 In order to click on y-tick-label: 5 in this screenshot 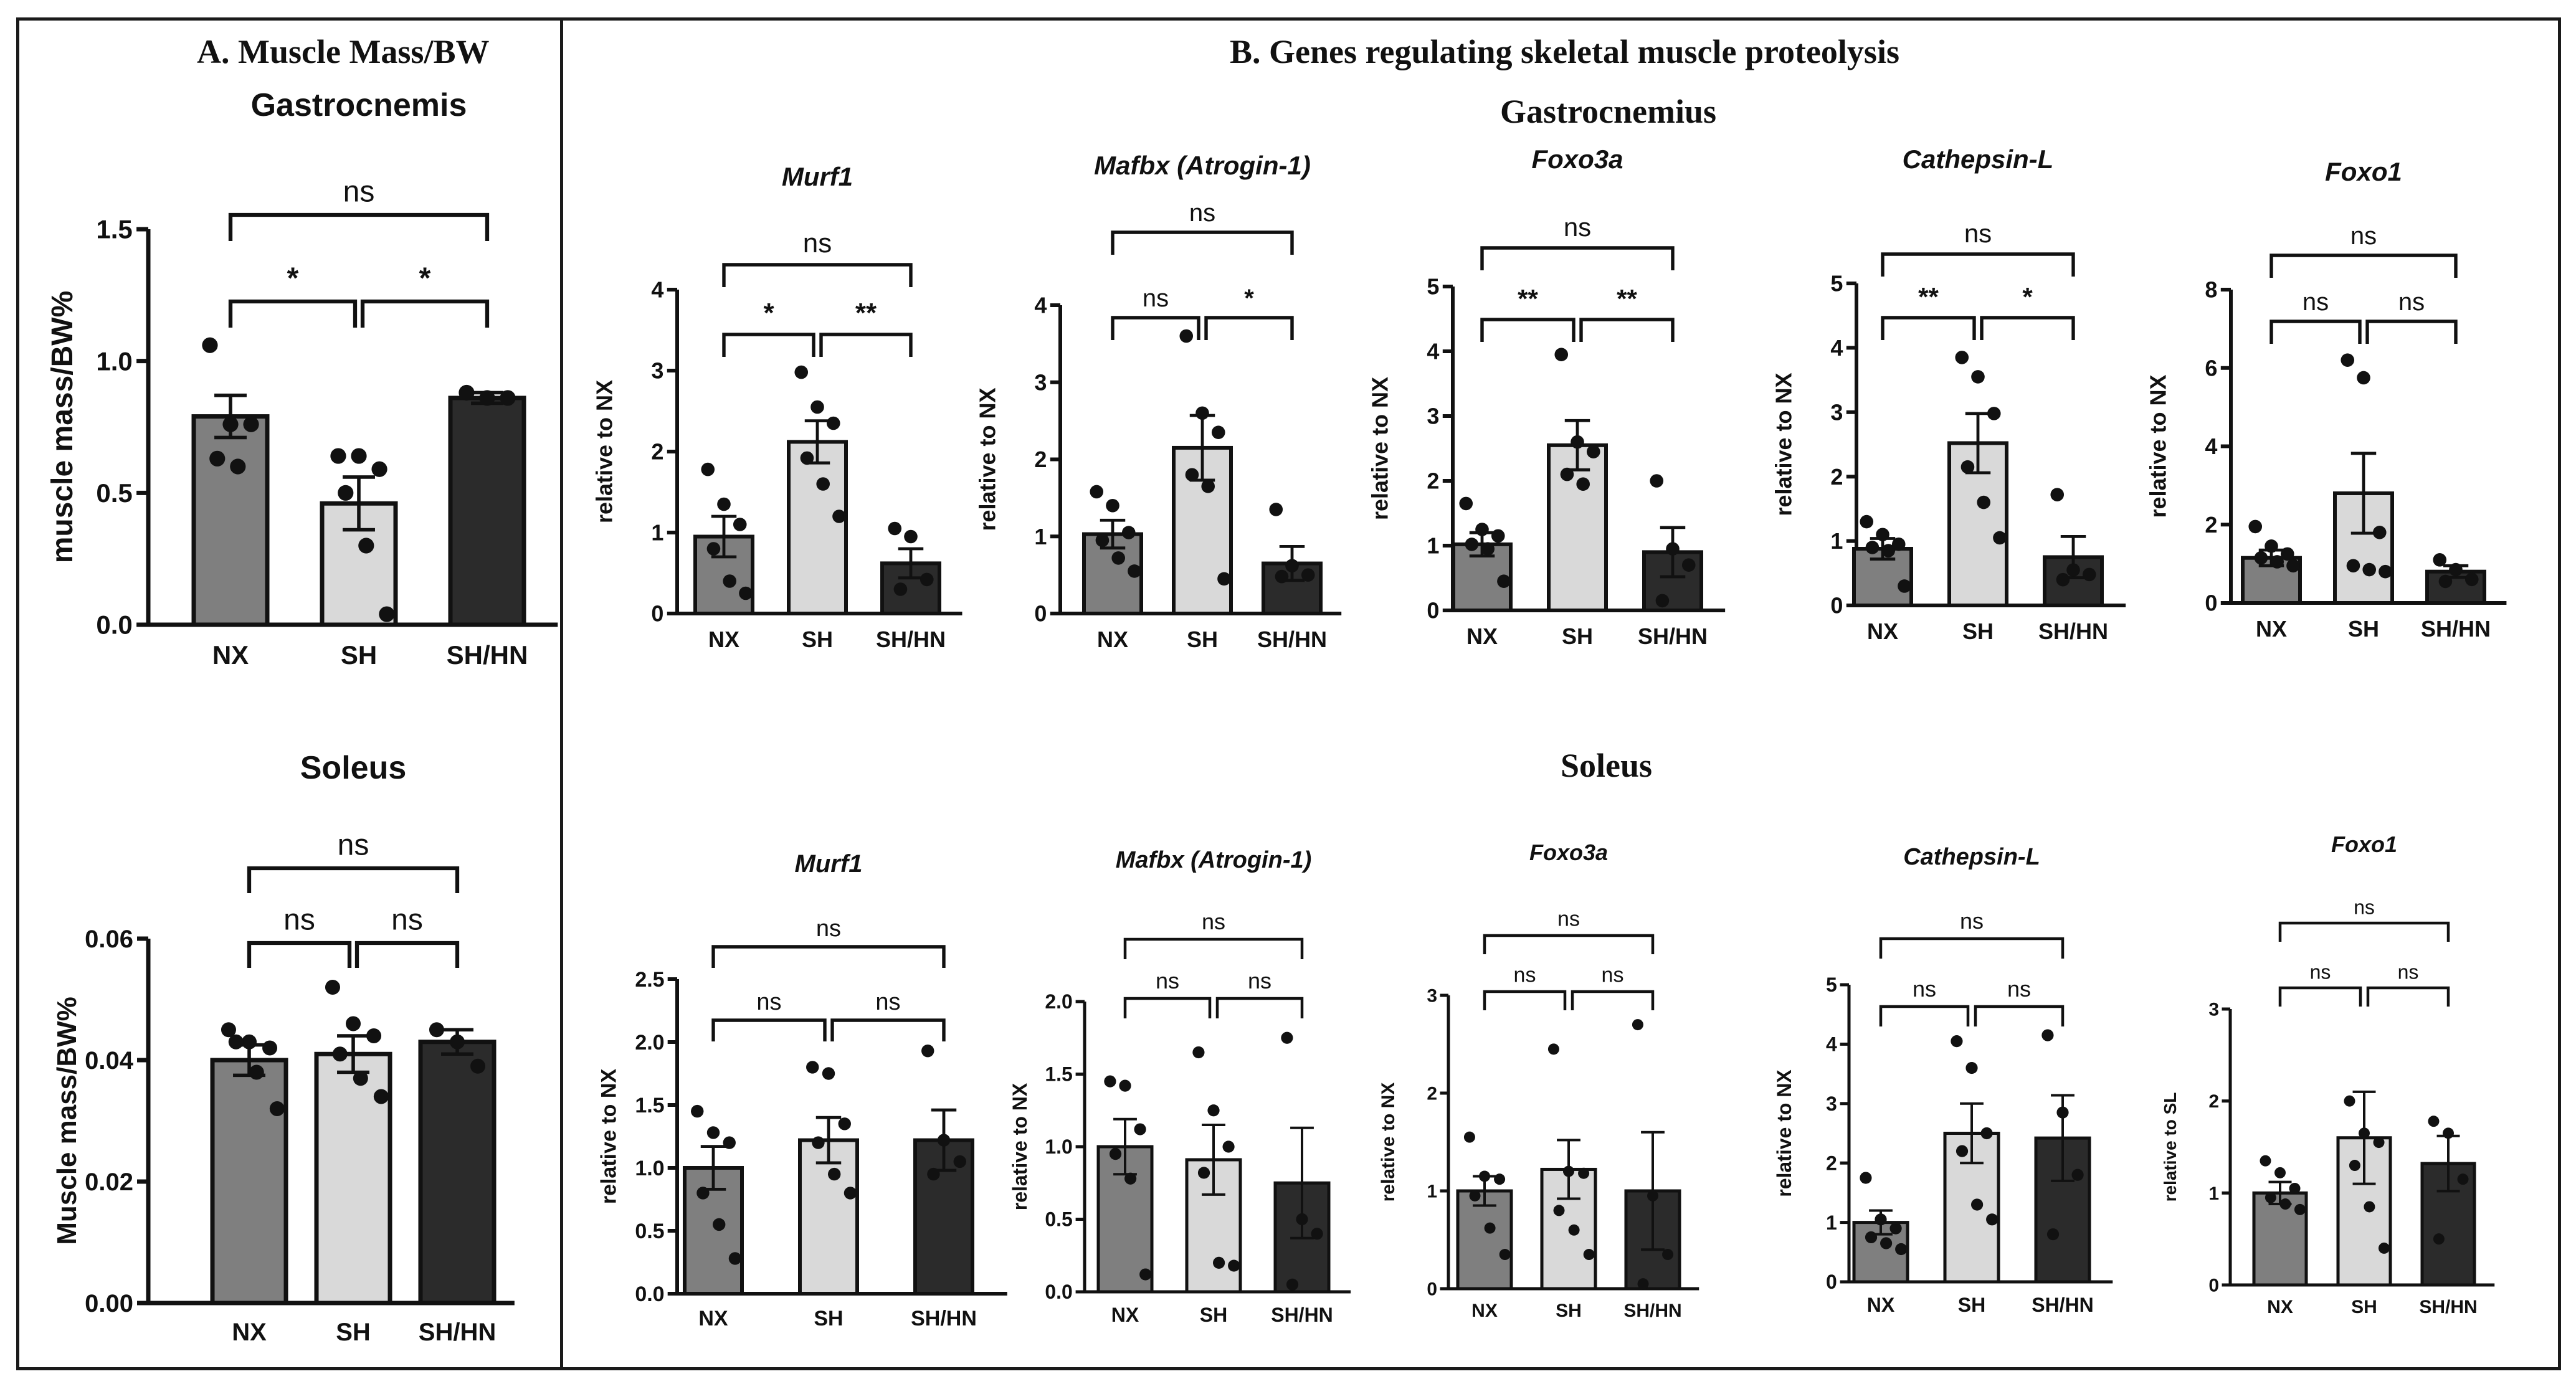, I will do `click(1831, 985)`.